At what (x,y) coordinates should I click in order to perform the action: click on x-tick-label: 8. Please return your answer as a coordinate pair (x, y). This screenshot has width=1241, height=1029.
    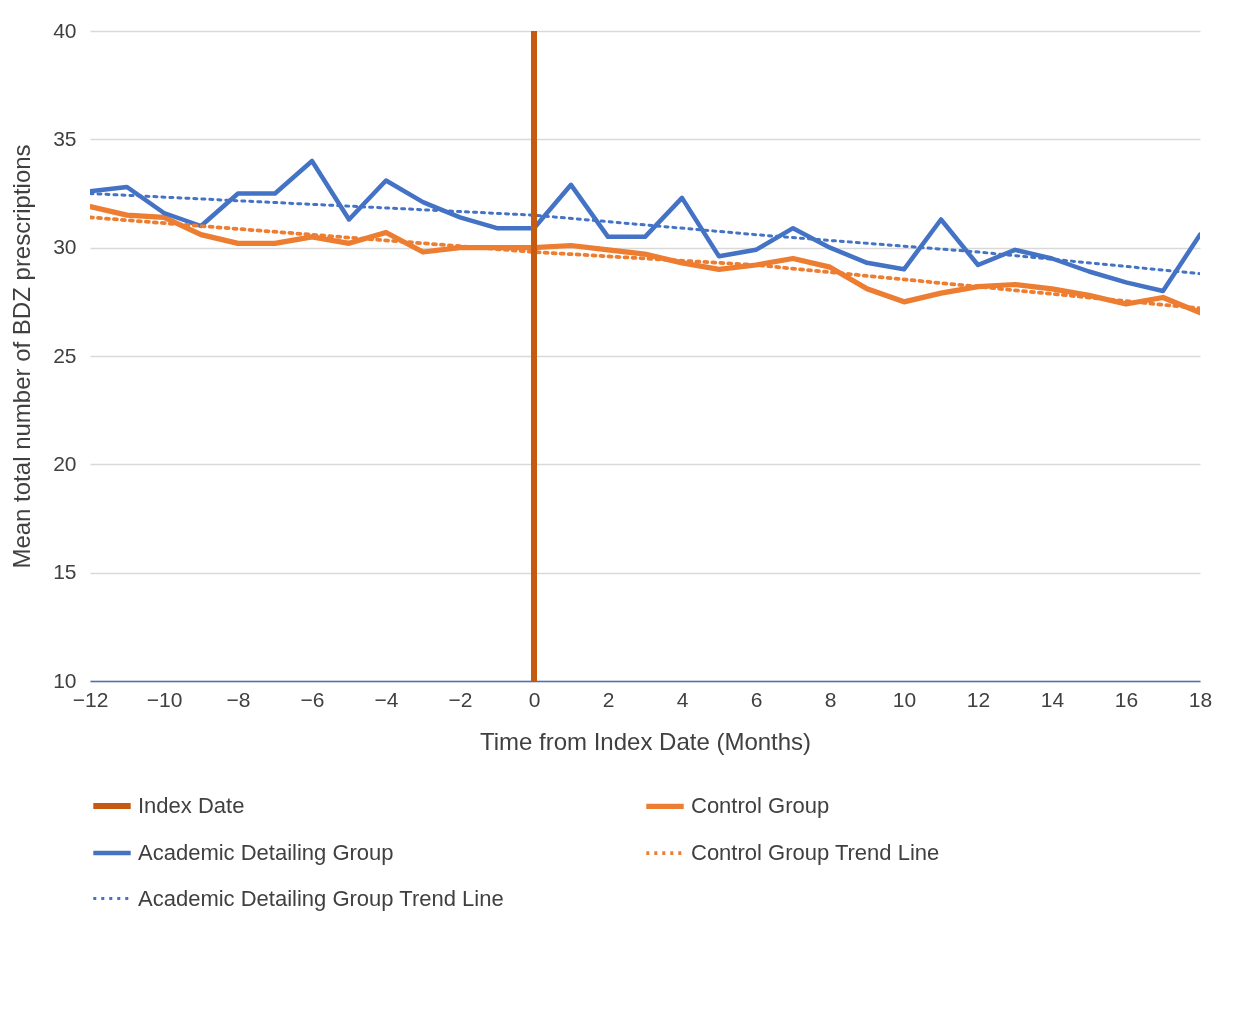
    Looking at the image, I should click on (830, 699).